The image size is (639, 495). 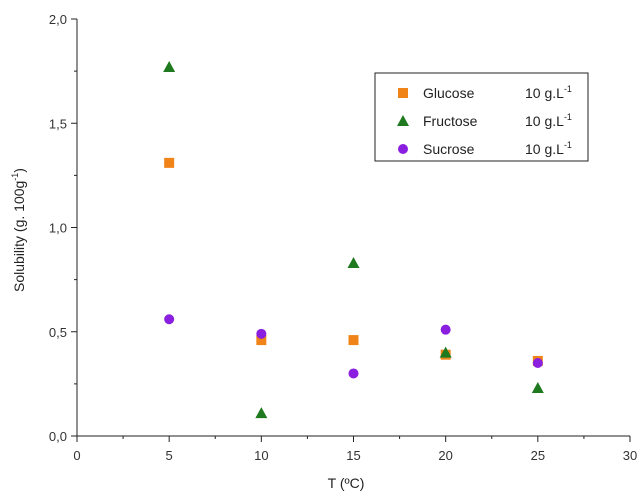 What do you see at coordinates (58, 228) in the screenshot?
I see `y-tick-label: 1,0` at bounding box center [58, 228].